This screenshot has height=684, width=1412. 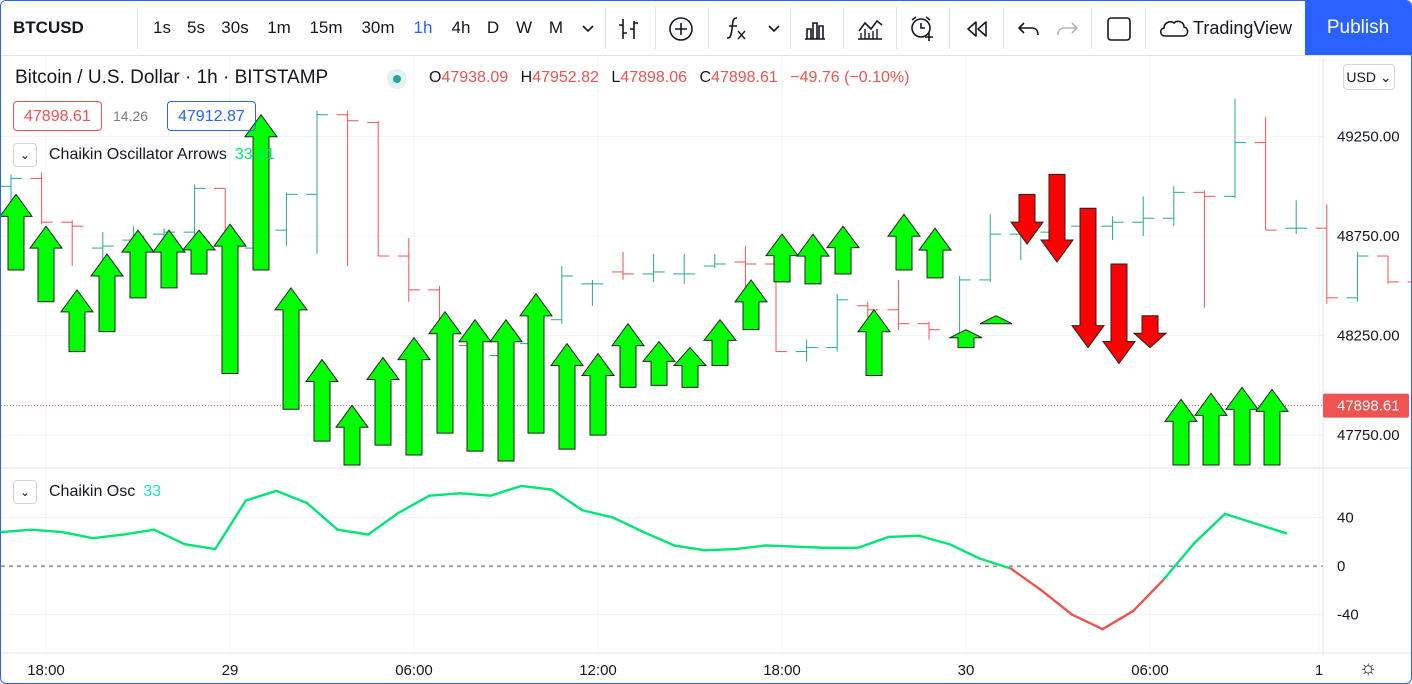 What do you see at coordinates (556, 27) in the screenshot?
I see `interval-m: M` at bounding box center [556, 27].